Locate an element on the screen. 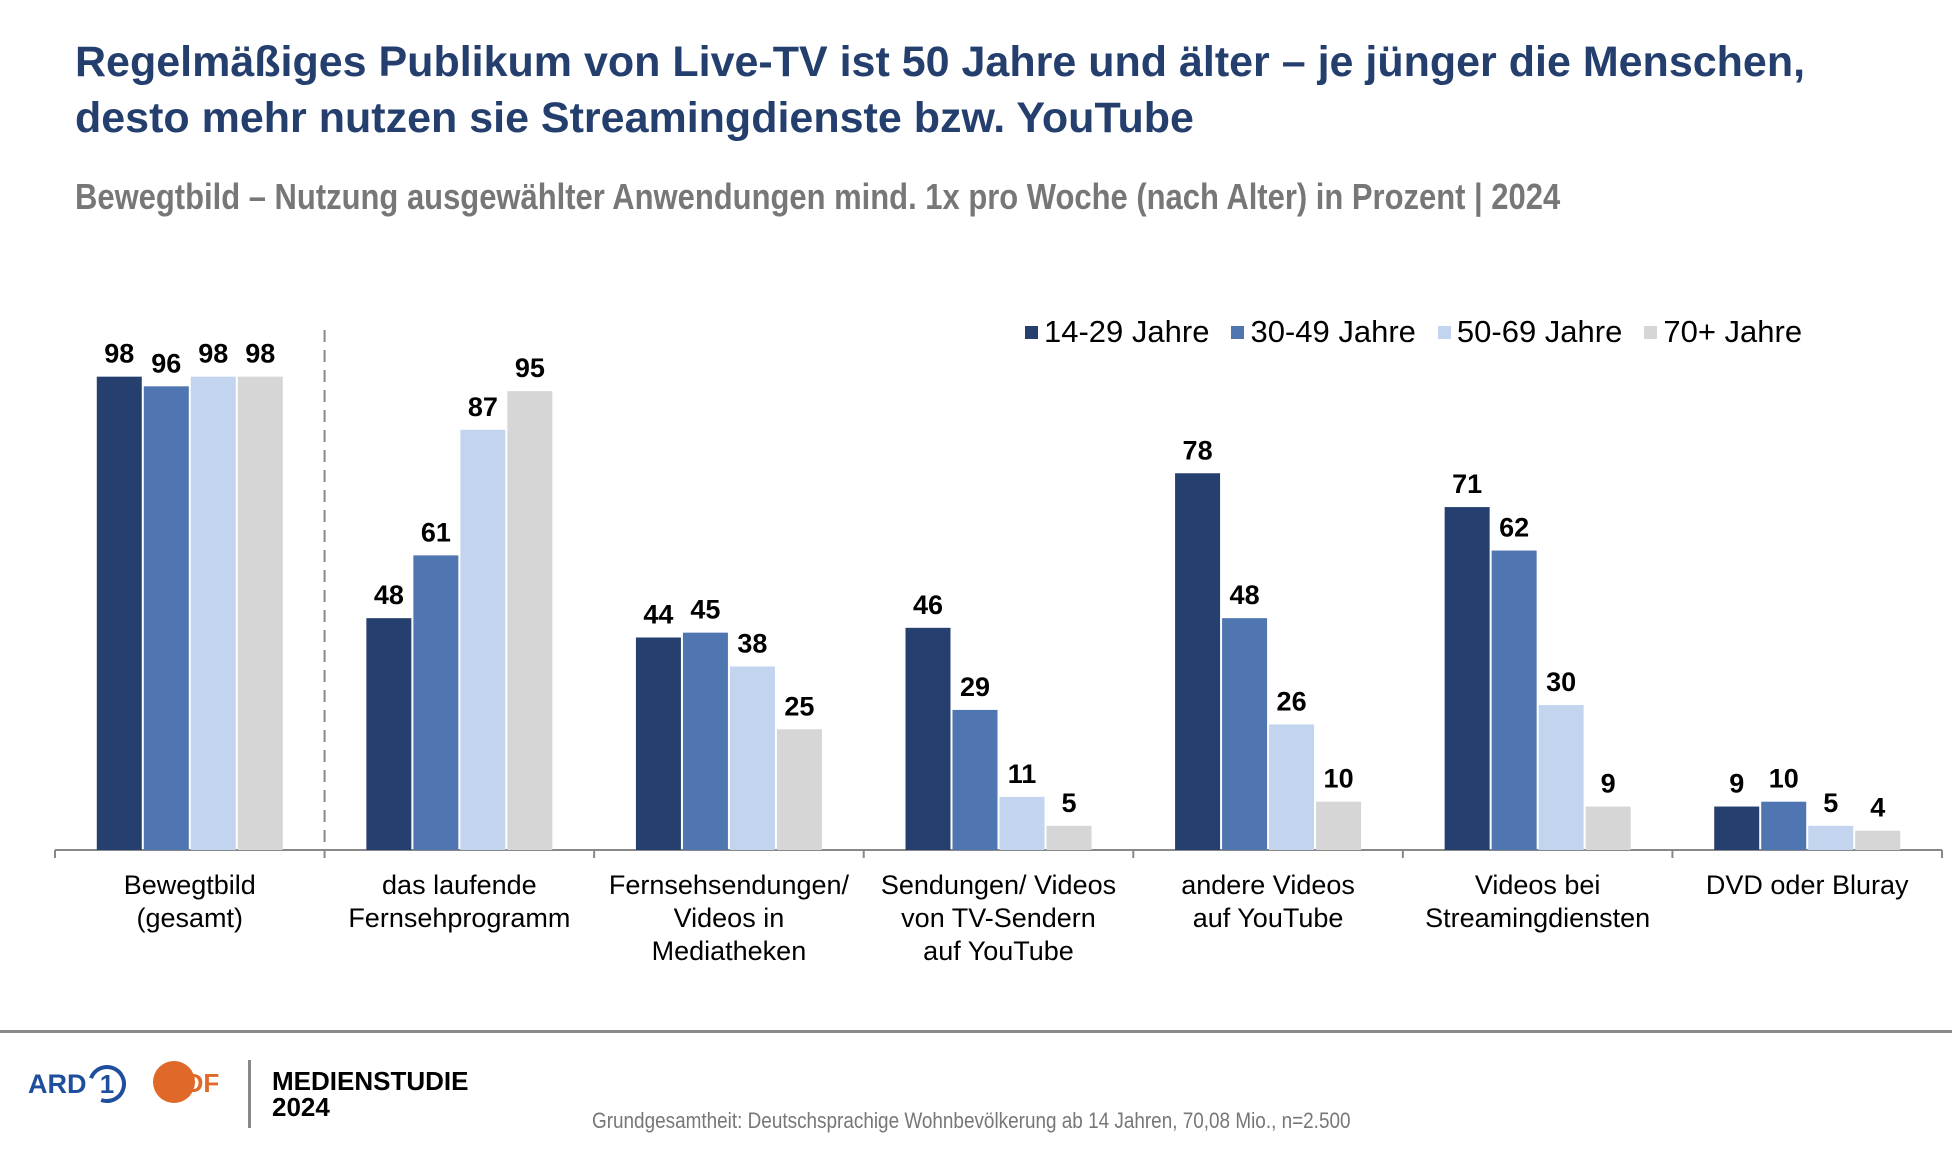 The width and height of the screenshot is (1952, 1151). data-label: 38 is located at coordinates (752, 643).